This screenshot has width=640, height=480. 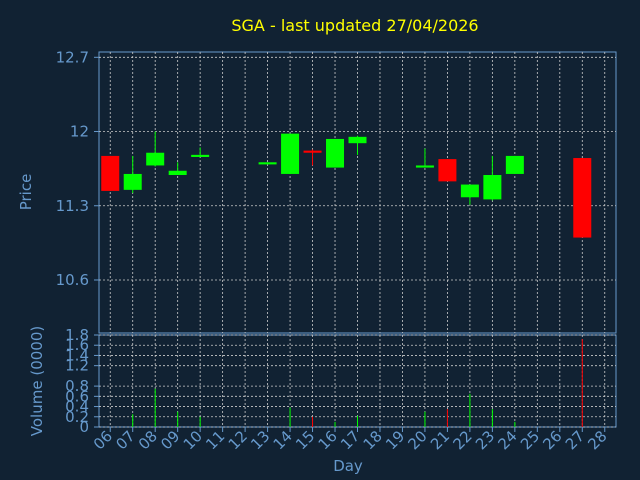 What do you see at coordinates (77, 366) in the screenshot?
I see `volume-tick-label: 1.2` at bounding box center [77, 366].